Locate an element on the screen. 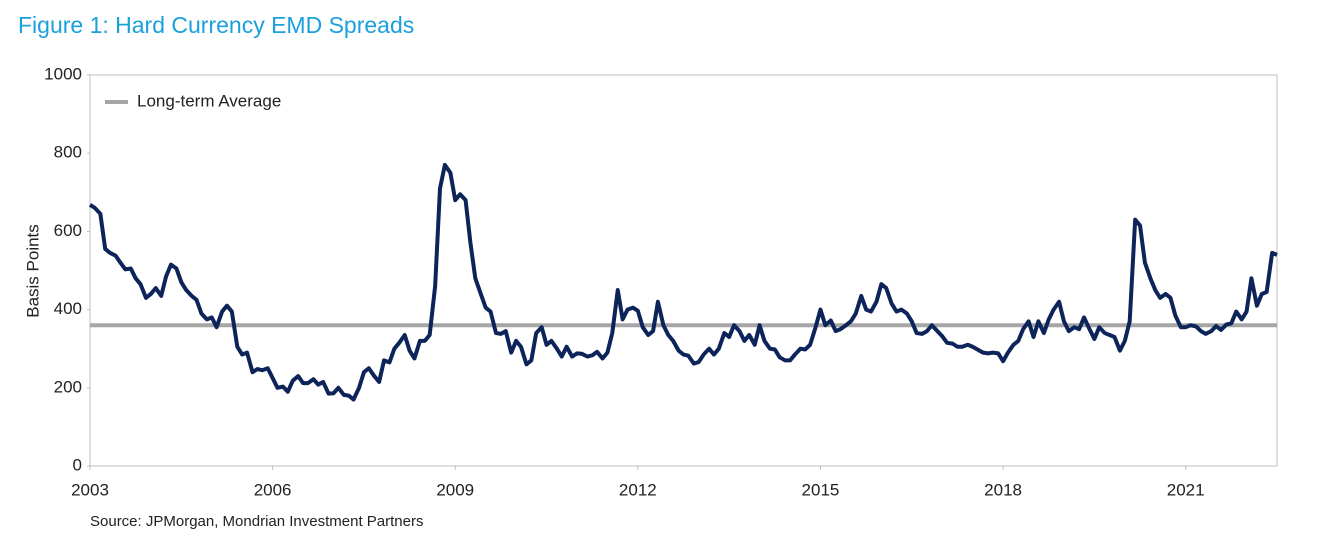 The width and height of the screenshot is (1320, 547). x-tick-label: 2015 is located at coordinates (821, 489).